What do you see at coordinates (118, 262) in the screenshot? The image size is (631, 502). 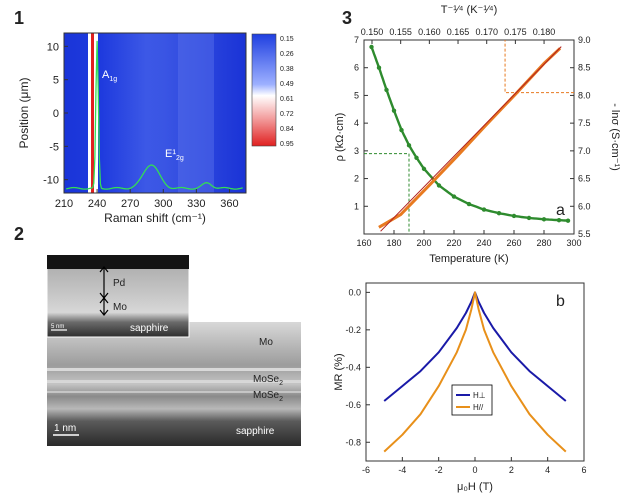 I see `tem-inset-top` at bounding box center [118, 262].